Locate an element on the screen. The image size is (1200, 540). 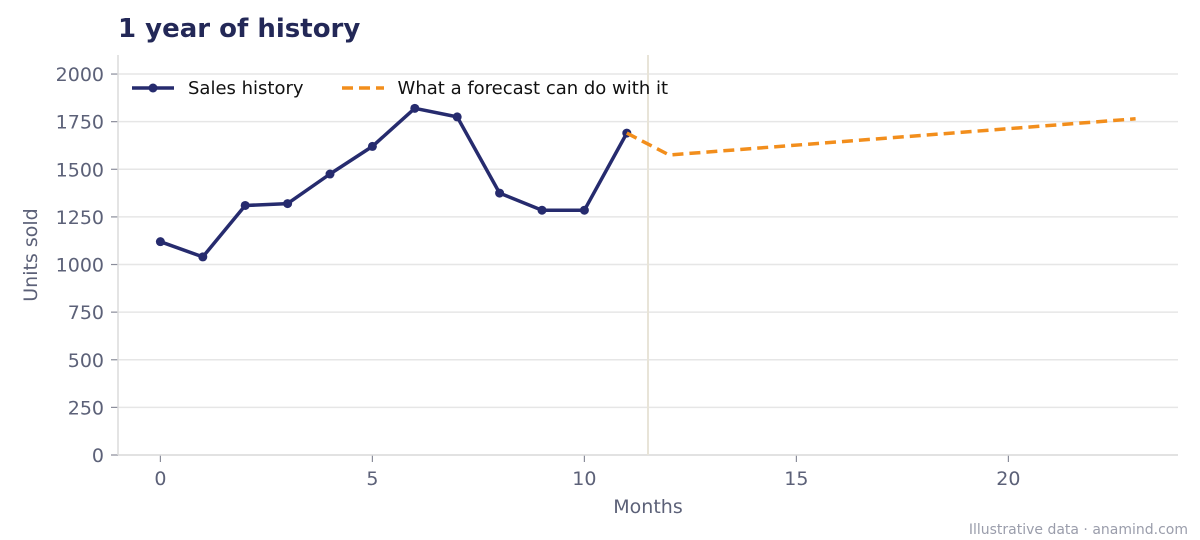
y-tick-label: 0 is located at coordinates (98, 456).